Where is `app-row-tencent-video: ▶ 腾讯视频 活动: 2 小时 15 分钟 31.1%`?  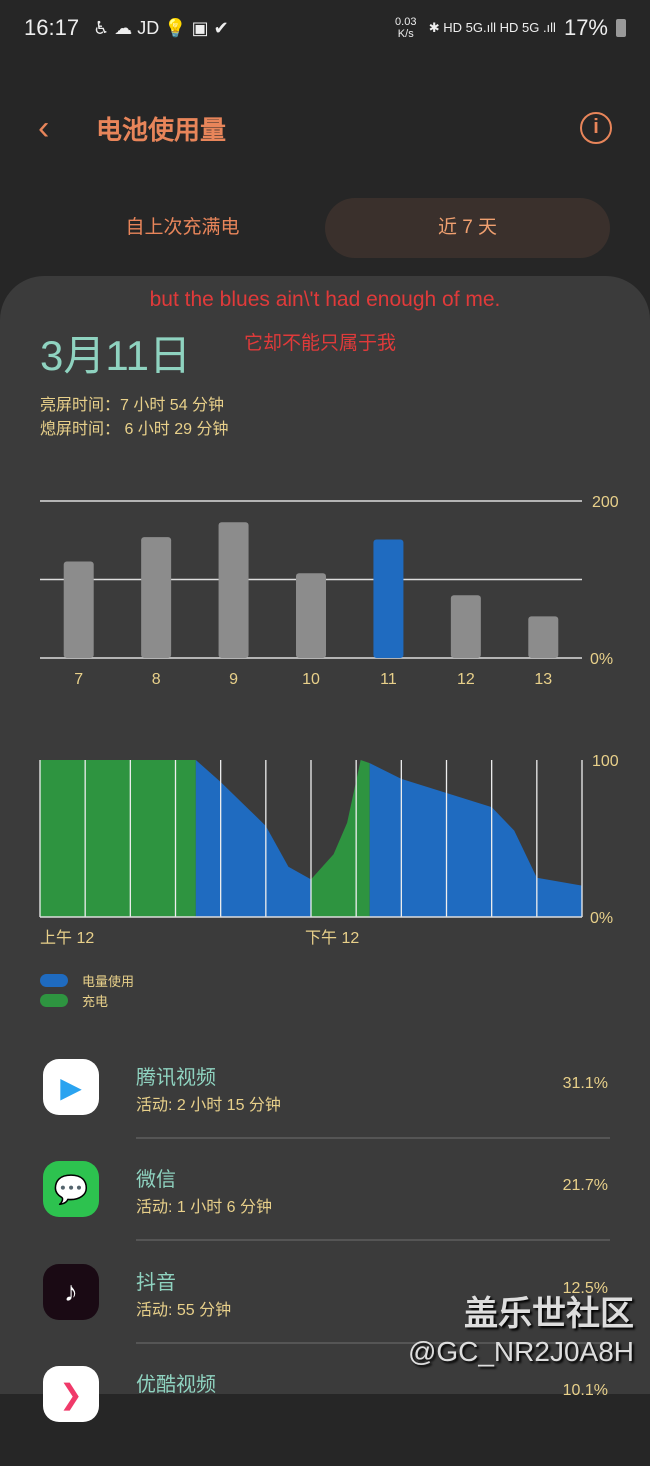
app-row-tencent-video: ▶ 腾讯视频 活动: 2 小时 15 分钟 31.1% is located at coordinates (325, 1109).